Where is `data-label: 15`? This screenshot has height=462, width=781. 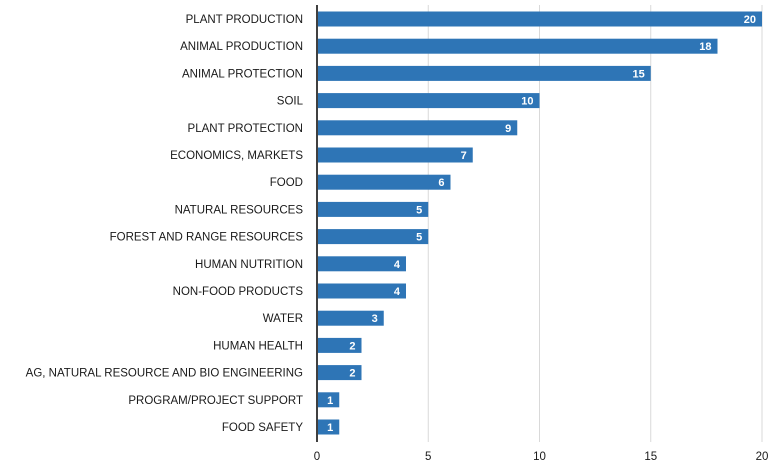 data-label: 15 is located at coordinates (639, 74).